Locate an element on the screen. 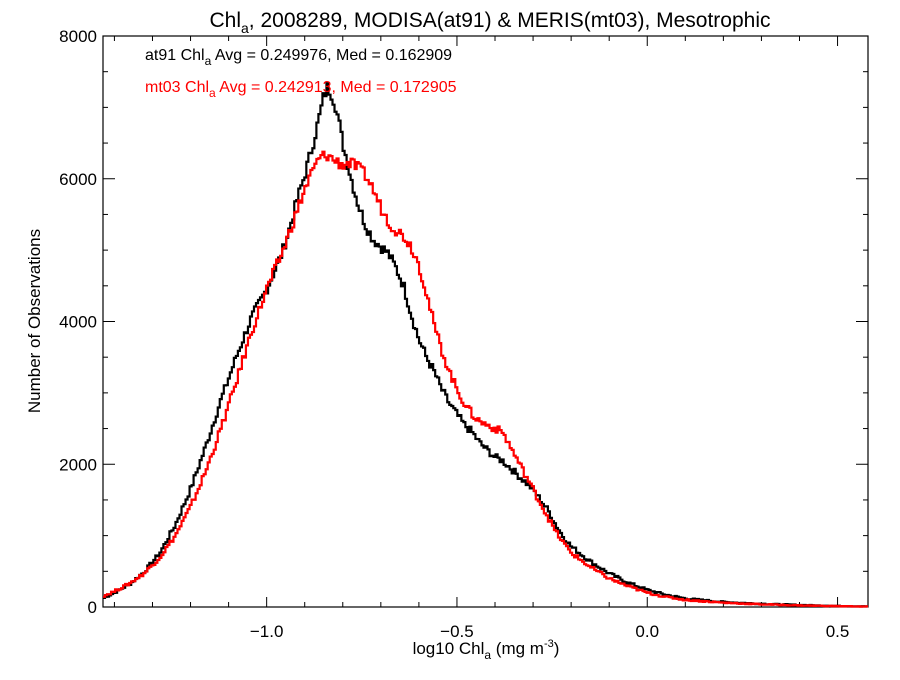 The height and width of the screenshot is (680, 900). legend-mt03-prefix: mt03 Chl is located at coordinates (177, 87).